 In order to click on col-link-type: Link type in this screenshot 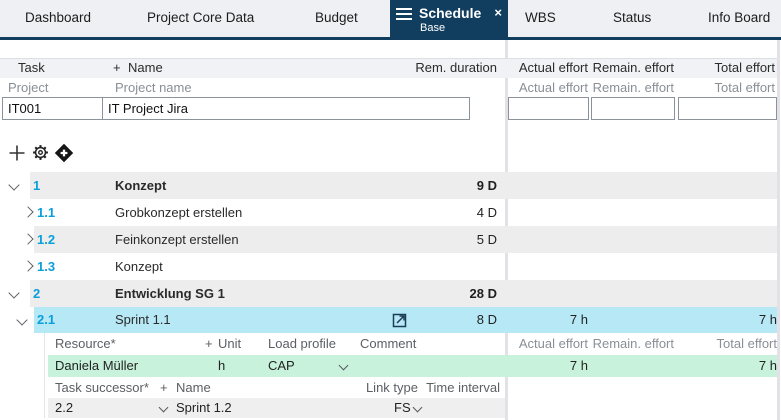, I will do `click(391, 387)`.